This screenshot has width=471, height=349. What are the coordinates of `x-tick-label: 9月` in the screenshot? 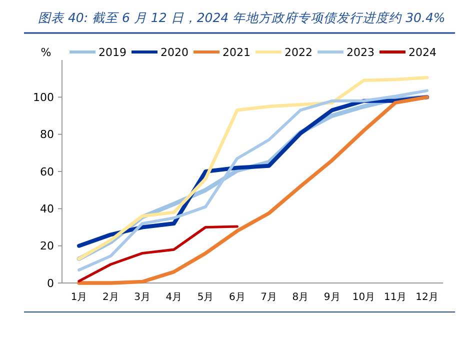 It's located at (332, 297).